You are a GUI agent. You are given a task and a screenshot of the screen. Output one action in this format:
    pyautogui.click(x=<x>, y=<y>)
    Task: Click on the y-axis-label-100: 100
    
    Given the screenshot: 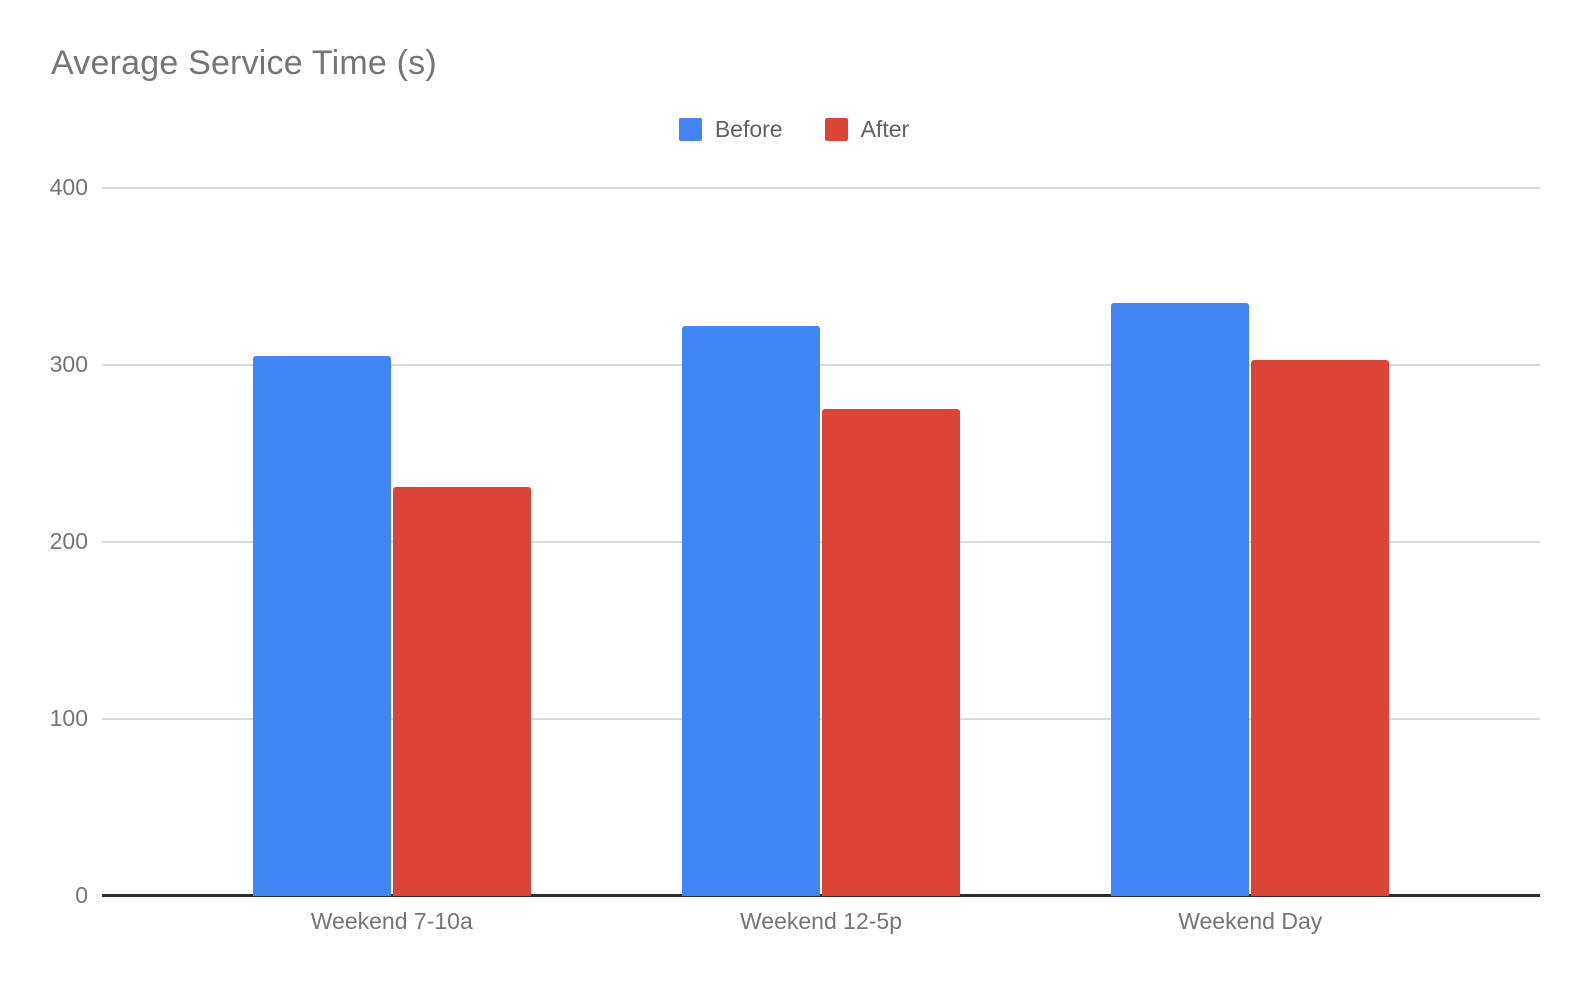 What is the action you would take?
    pyautogui.click(x=68, y=718)
    